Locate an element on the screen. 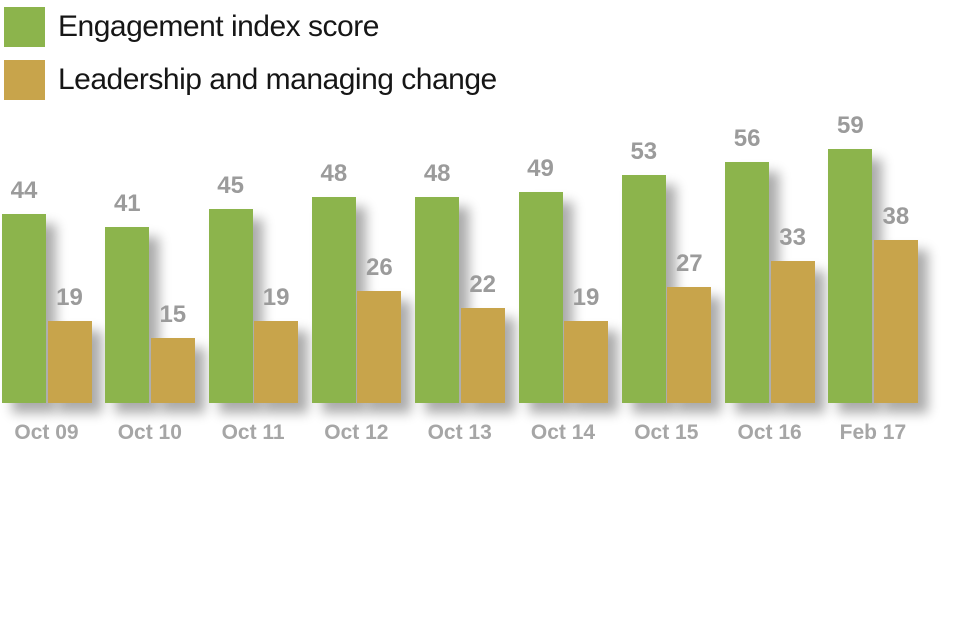 This screenshot has width=960, height=640. legend-label-engagement: Engagement index score is located at coordinates (218, 26).